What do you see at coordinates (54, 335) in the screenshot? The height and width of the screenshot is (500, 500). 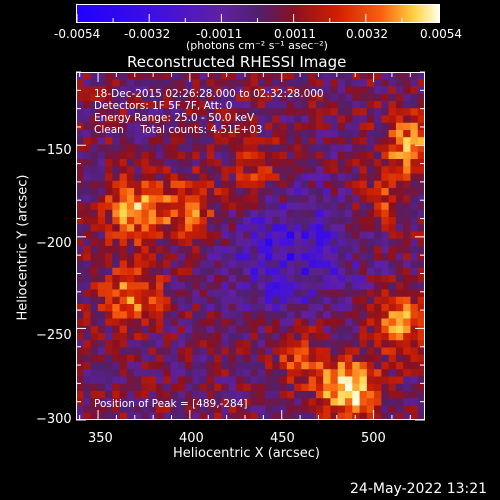 I see `y-tick-label: −250` at bounding box center [54, 335].